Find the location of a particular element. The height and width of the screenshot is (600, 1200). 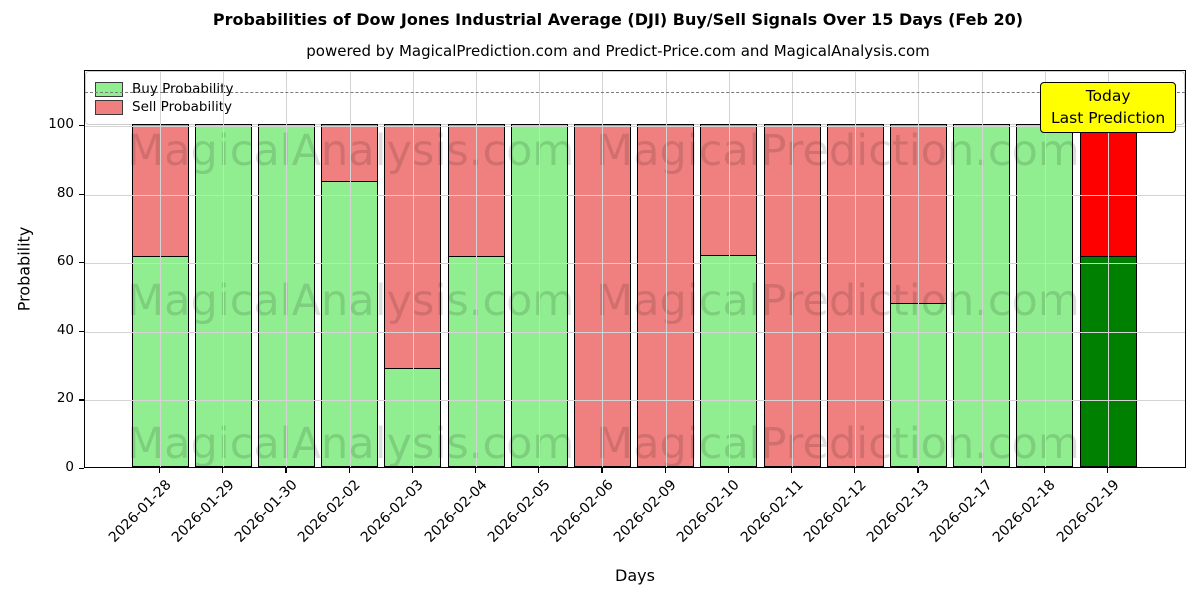

legend-label-sell: Sell Probability is located at coordinates (182, 107).